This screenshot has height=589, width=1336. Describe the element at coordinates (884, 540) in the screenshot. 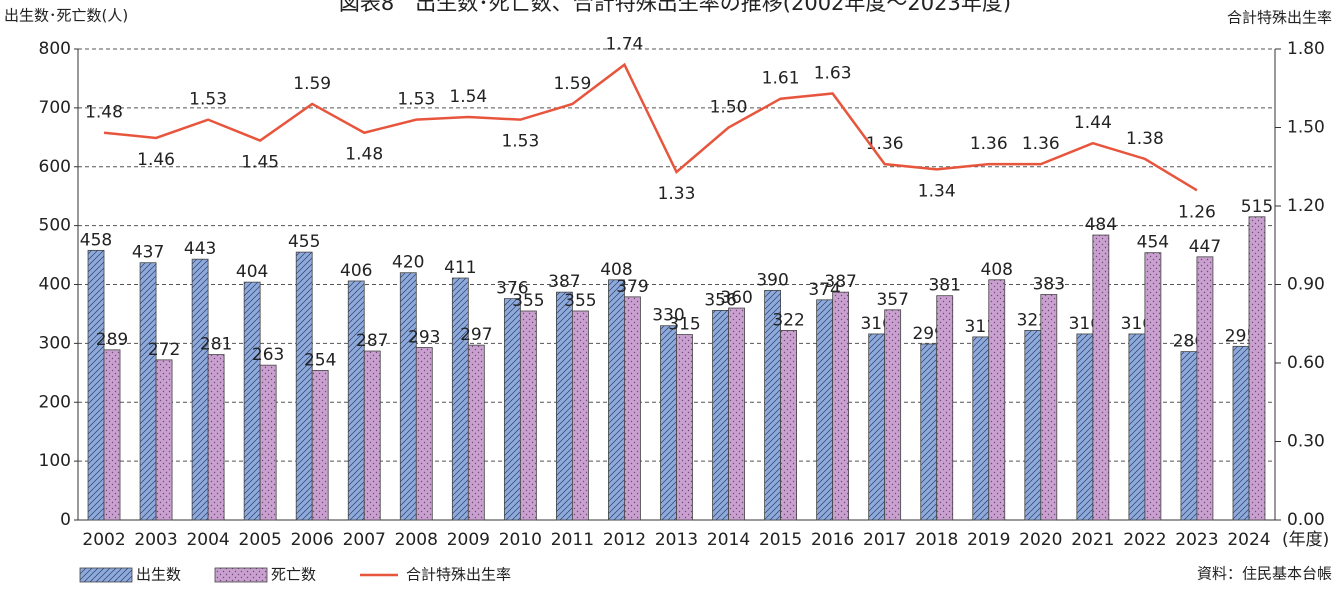

I see `x-tick-label: 2017` at that location.